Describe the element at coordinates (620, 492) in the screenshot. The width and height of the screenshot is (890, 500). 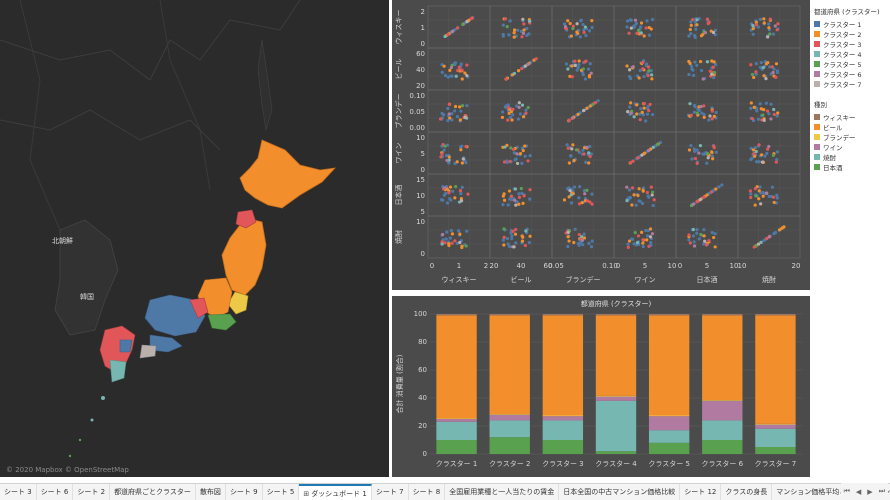
I see `sheet-tab: 日本全国の中古マンション価格比較` at that location.